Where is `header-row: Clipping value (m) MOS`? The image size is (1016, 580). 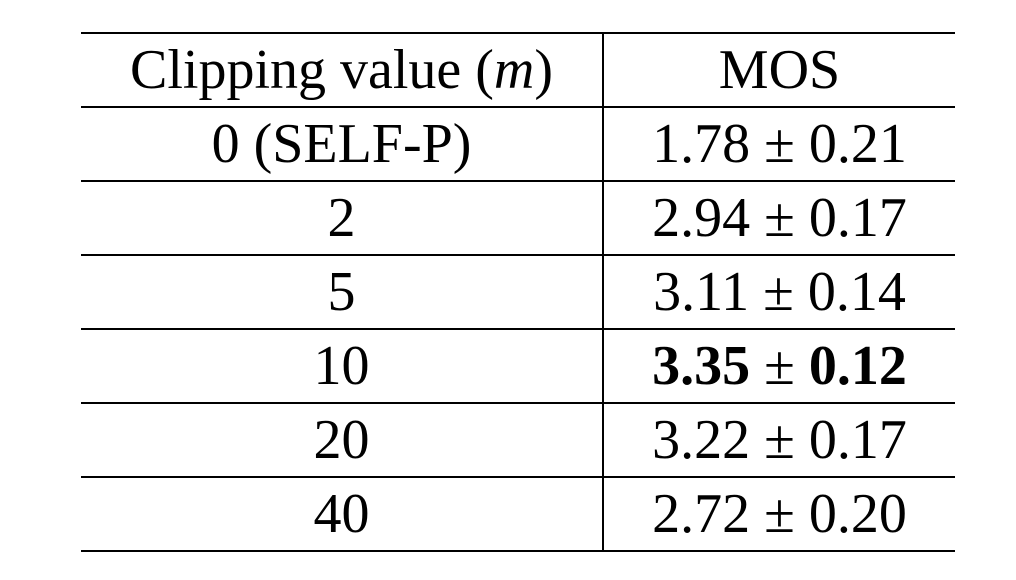 header-row: Clipping value (m) MOS is located at coordinates (518, 70).